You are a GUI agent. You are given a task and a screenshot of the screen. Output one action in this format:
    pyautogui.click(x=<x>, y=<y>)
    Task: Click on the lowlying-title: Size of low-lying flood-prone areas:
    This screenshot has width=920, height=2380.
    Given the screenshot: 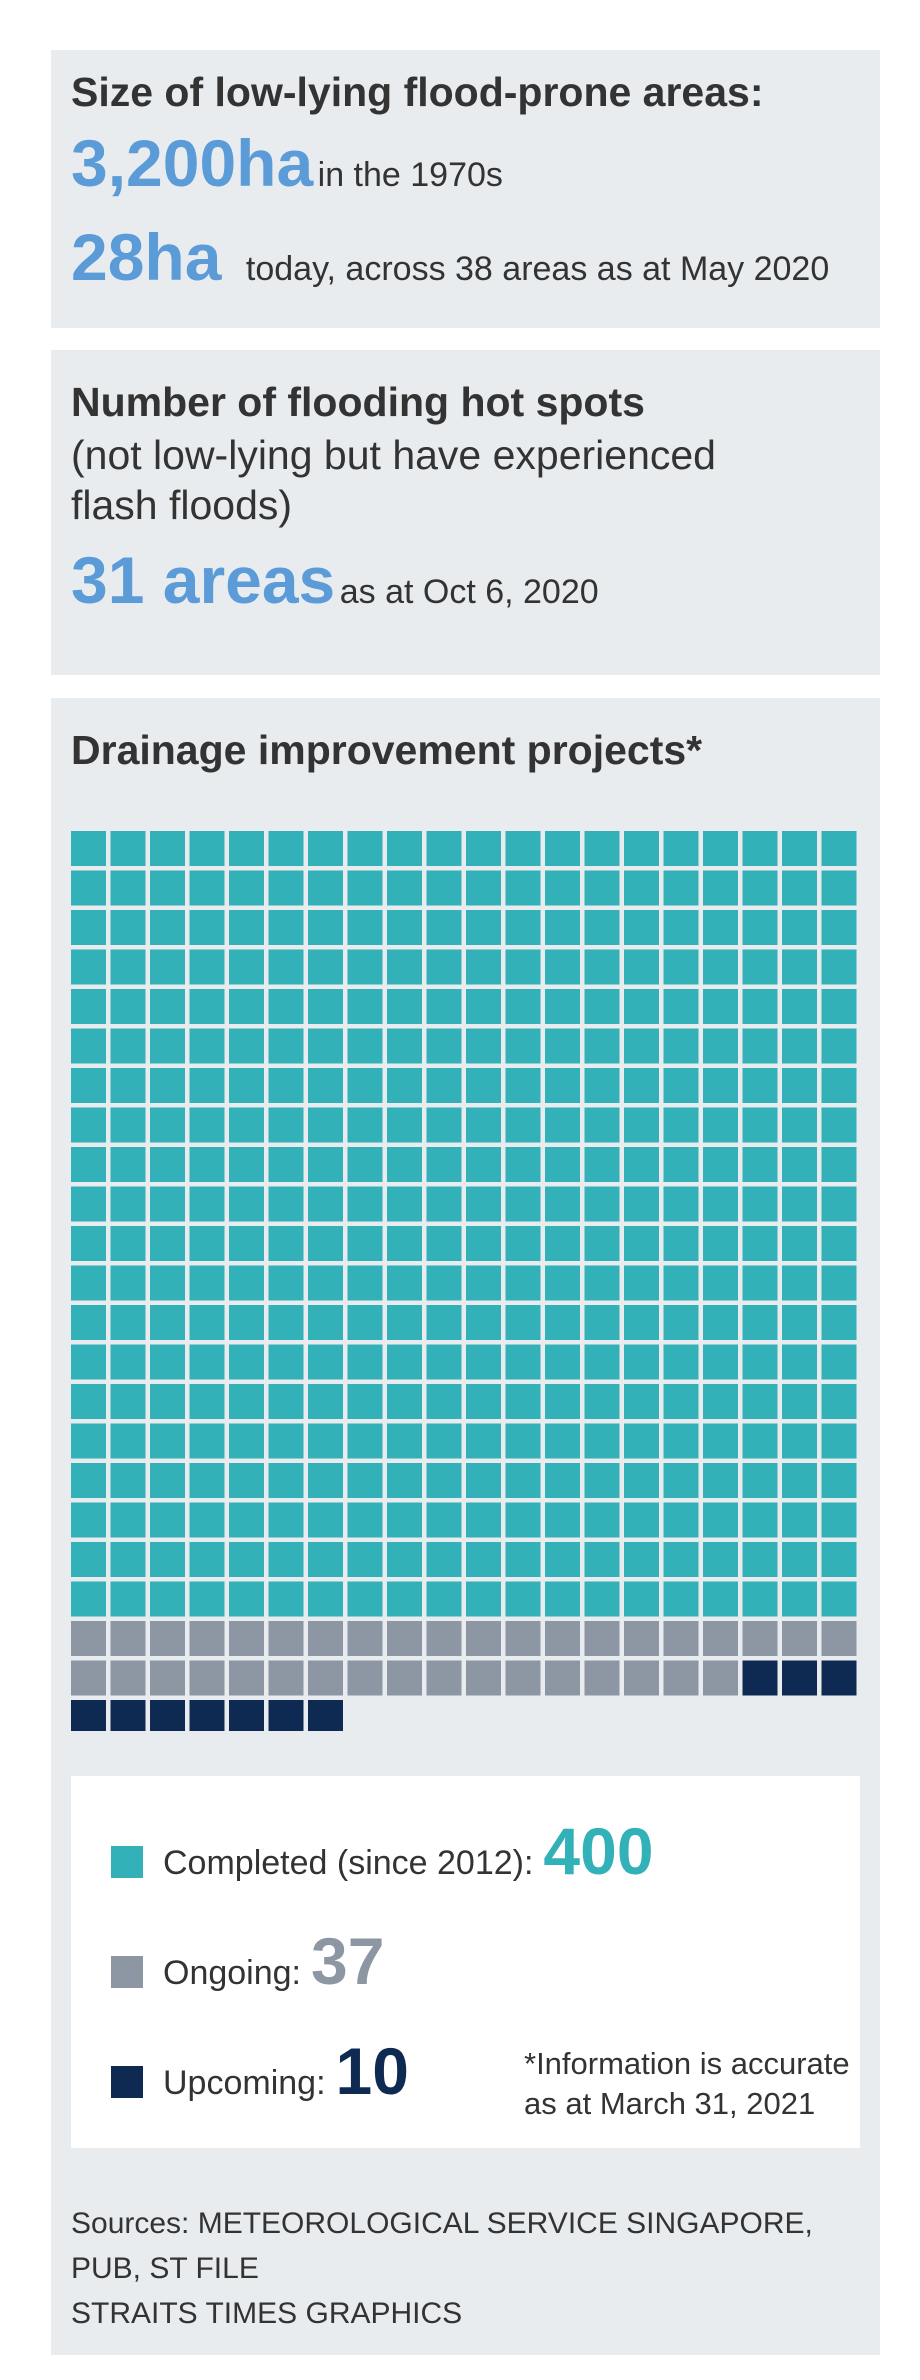 What is the action you would take?
    pyautogui.click(x=417, y=92)
    